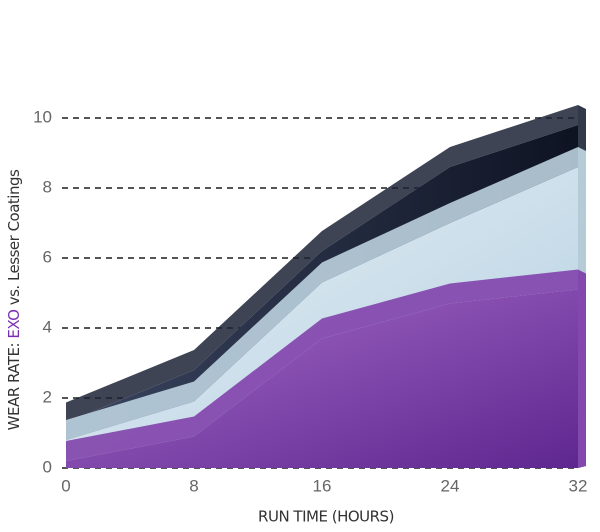 This screenshot has height=532, width=600. I want to click on y-title-part: WEAR RATE:, so click(14, 386).